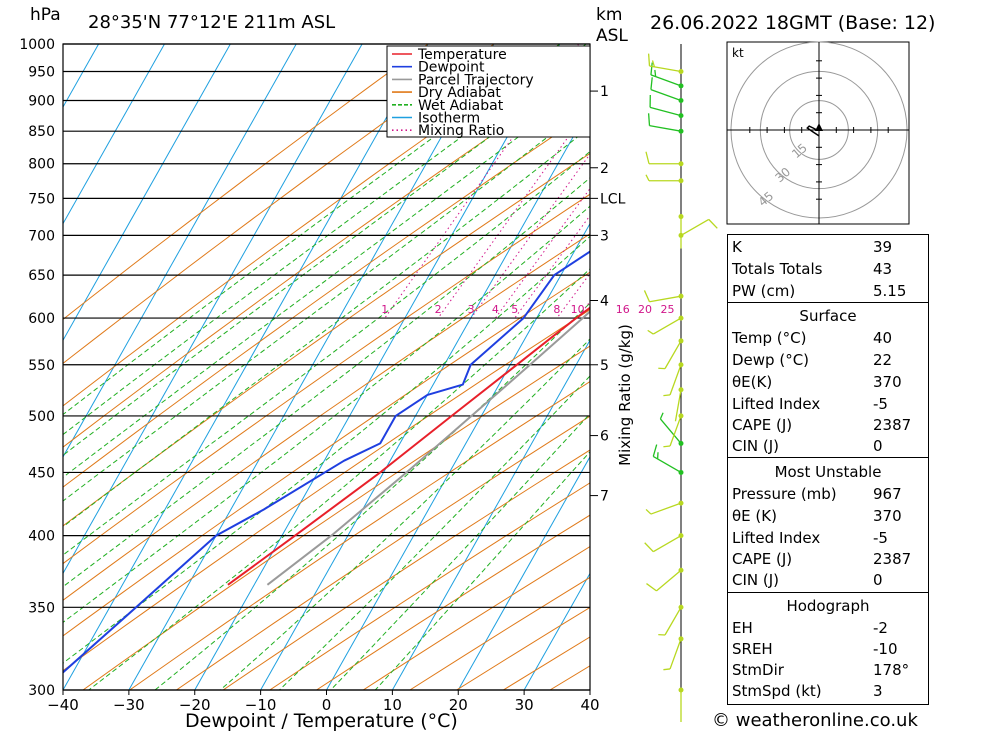 This screenshot has width=1000, height=733. What do you see at coordinates (784, 494) in the screenshot?
I see `most-unstable-label: Pressure (mb)` at bounding box center [784, 494].